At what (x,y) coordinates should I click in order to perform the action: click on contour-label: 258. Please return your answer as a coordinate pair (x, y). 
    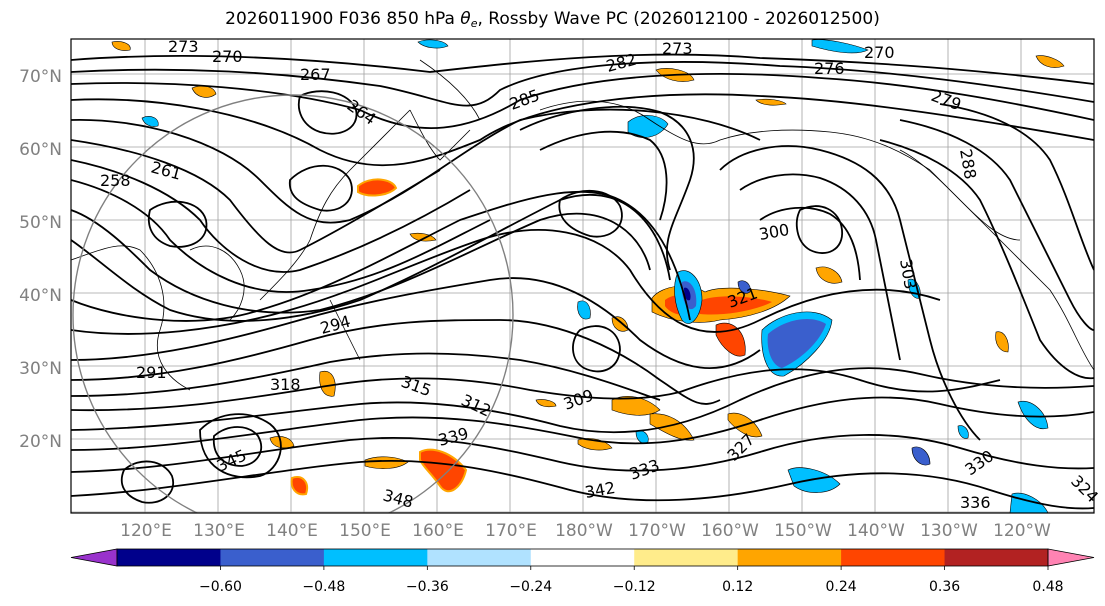
    Looking at the image, I should click on (115, 180).